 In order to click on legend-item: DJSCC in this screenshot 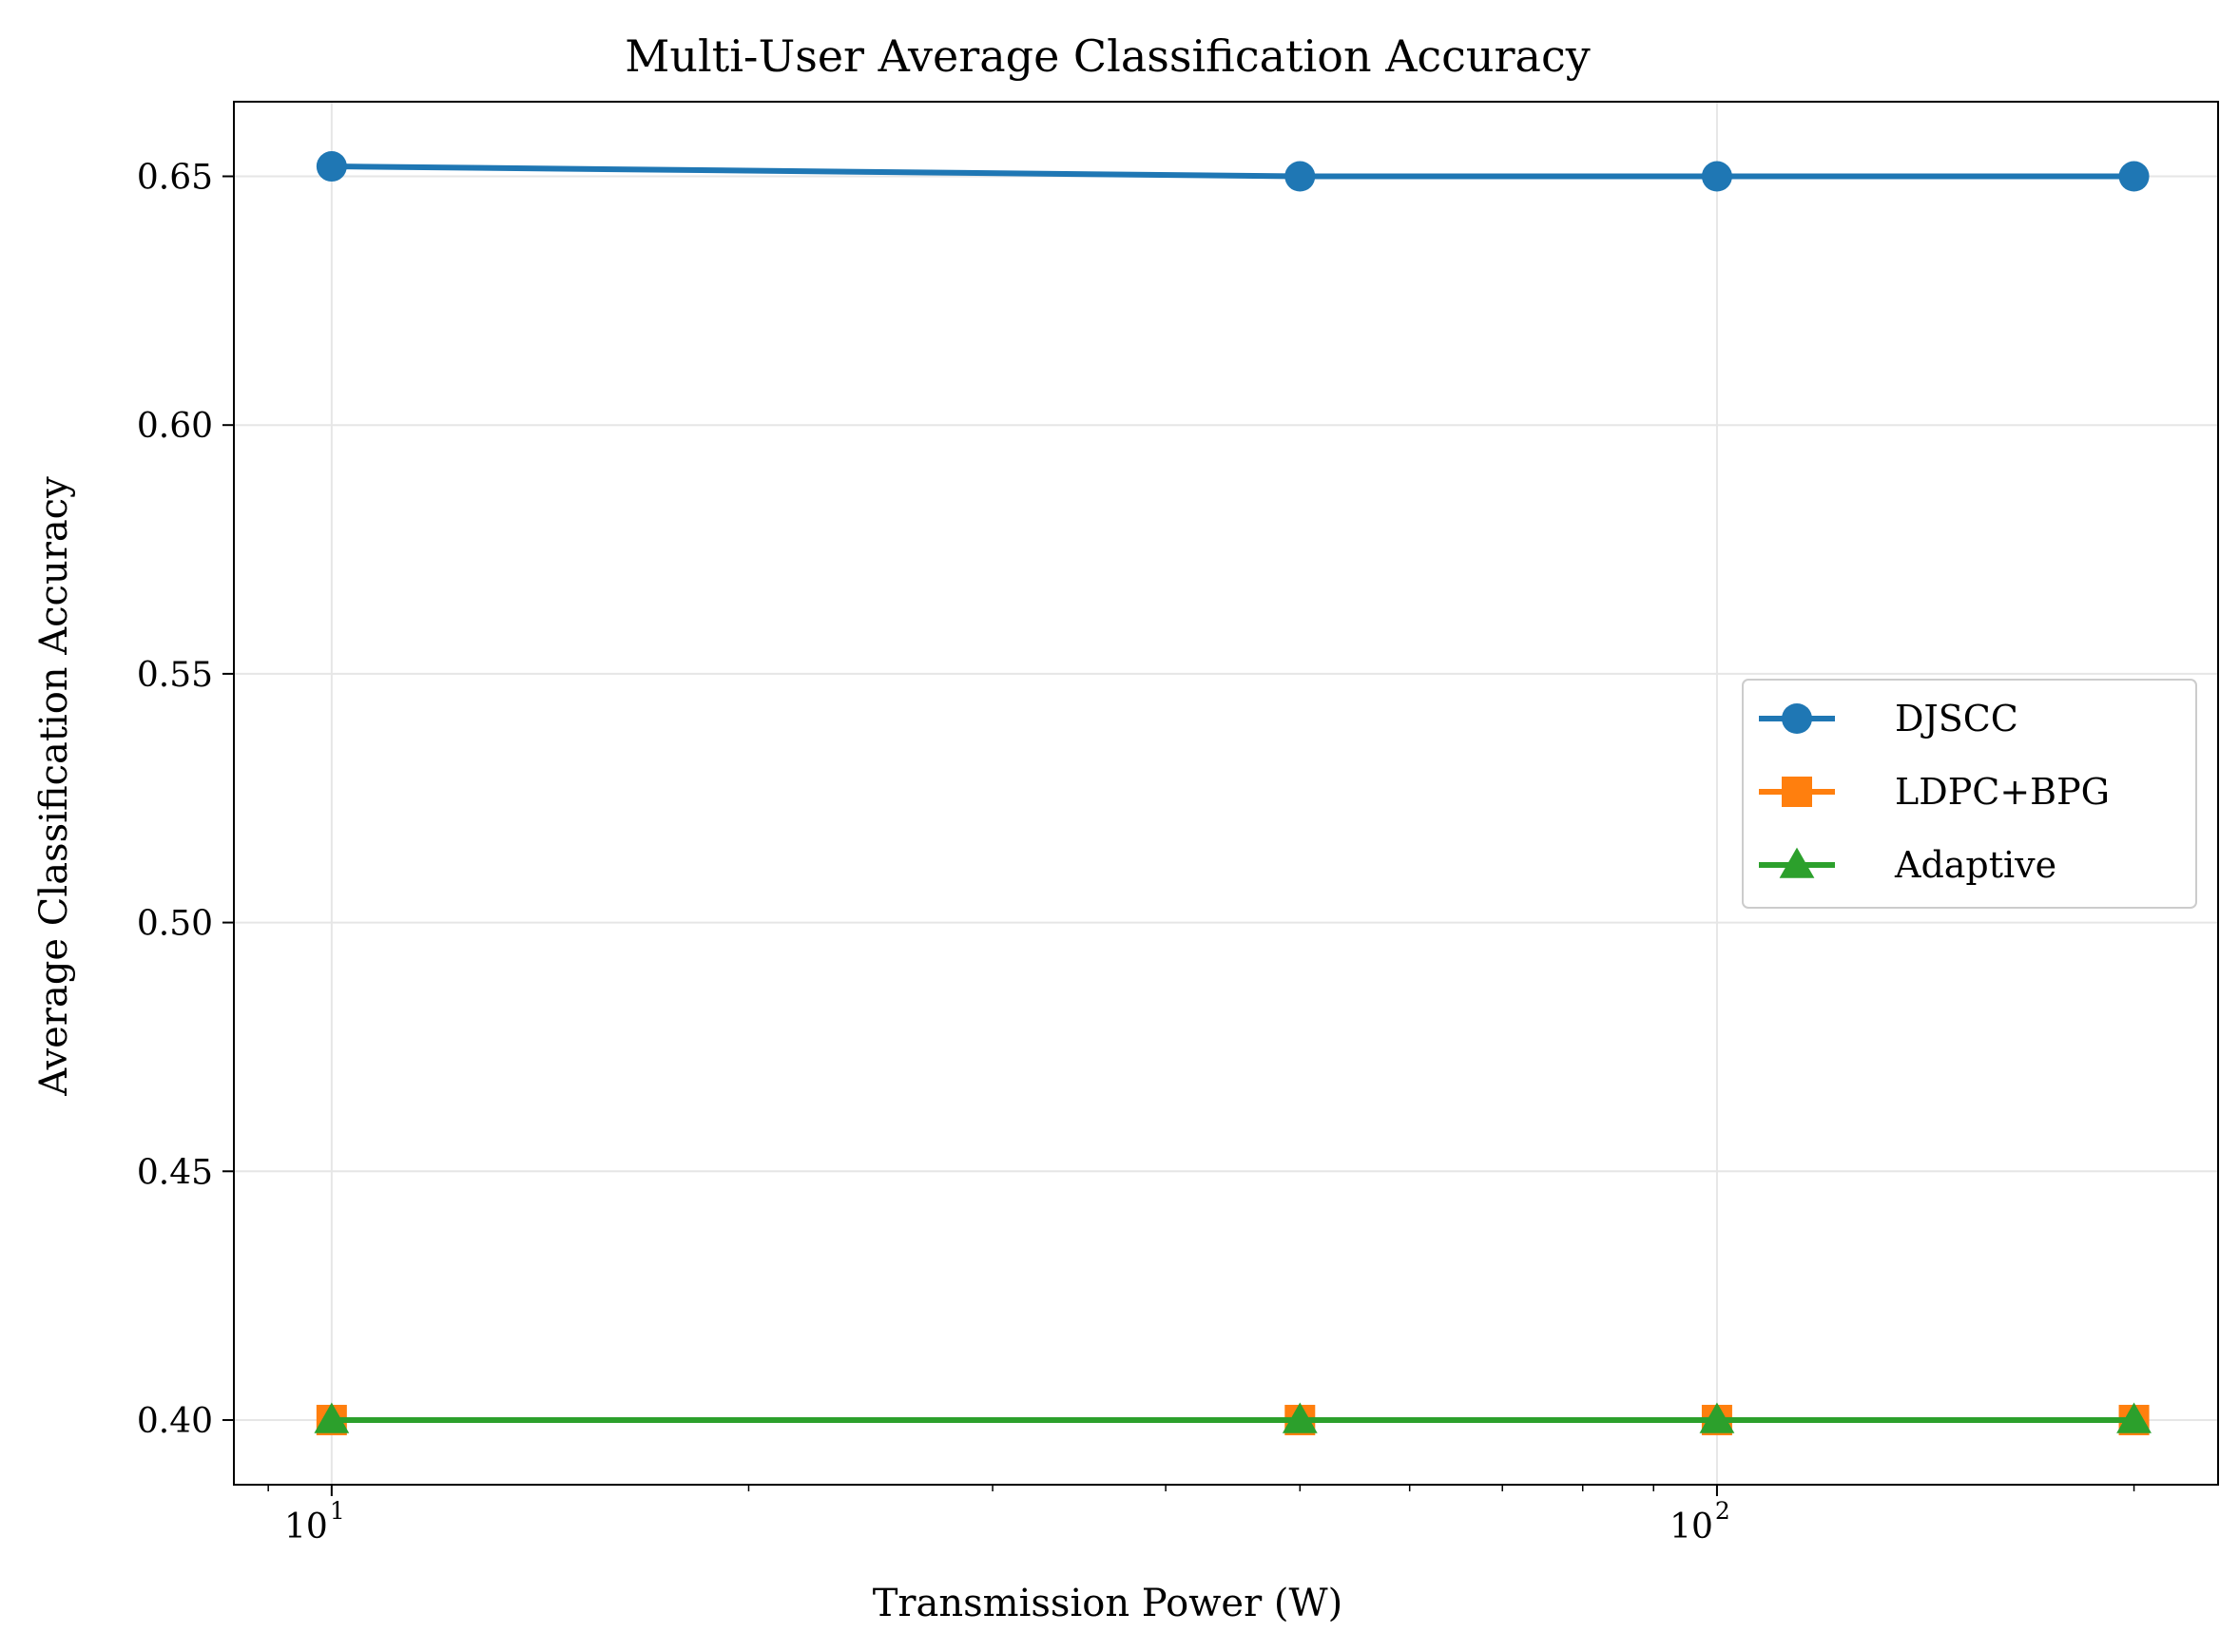, I will do `click(1888, 719)`.